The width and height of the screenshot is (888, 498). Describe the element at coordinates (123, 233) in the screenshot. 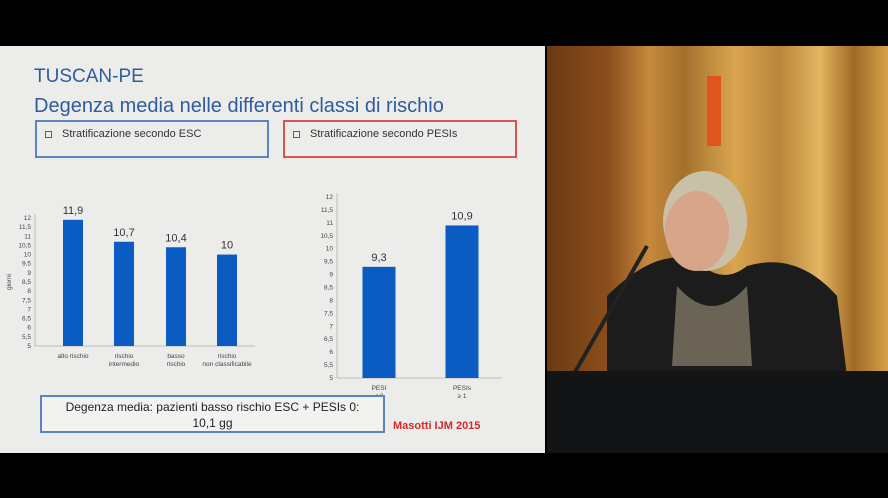

I see `data-label: 10,7` at that location.